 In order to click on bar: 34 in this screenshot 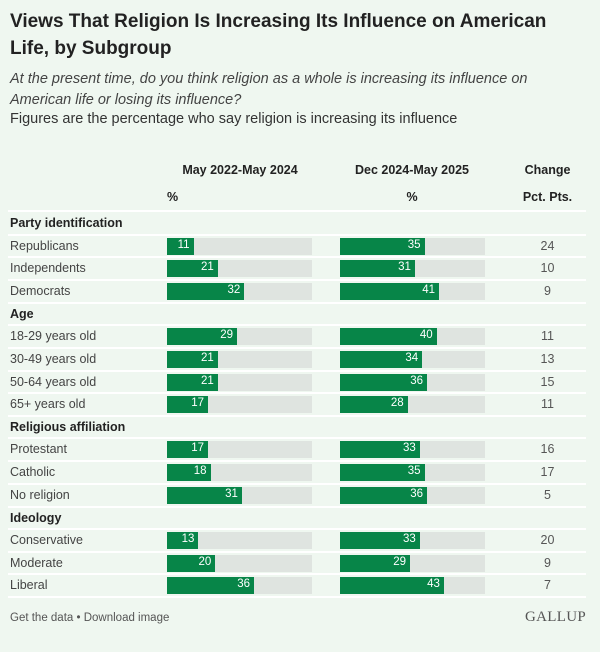, I will do `click(381, 359)`.